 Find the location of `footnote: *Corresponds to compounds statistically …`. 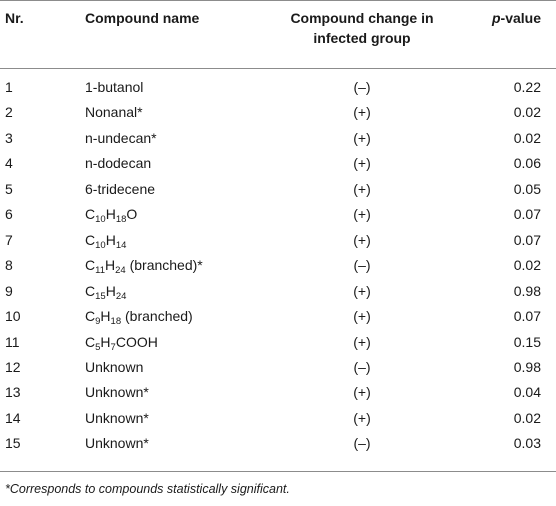

footnote: *Corresponds to compounds statistically … is located at coordinates (147, 489).